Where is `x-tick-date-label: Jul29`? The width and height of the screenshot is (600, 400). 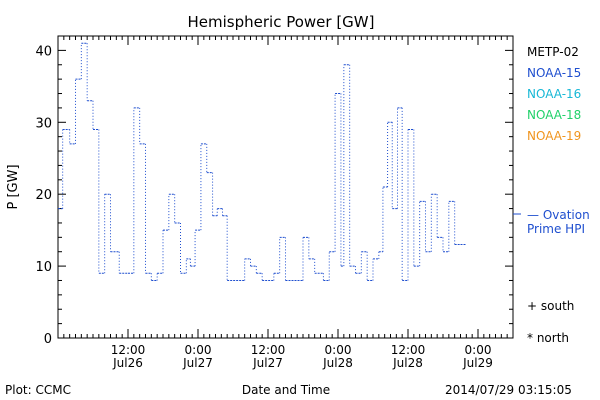 x-tick-date-label: Jul29 is located at coordinates (477, 363).